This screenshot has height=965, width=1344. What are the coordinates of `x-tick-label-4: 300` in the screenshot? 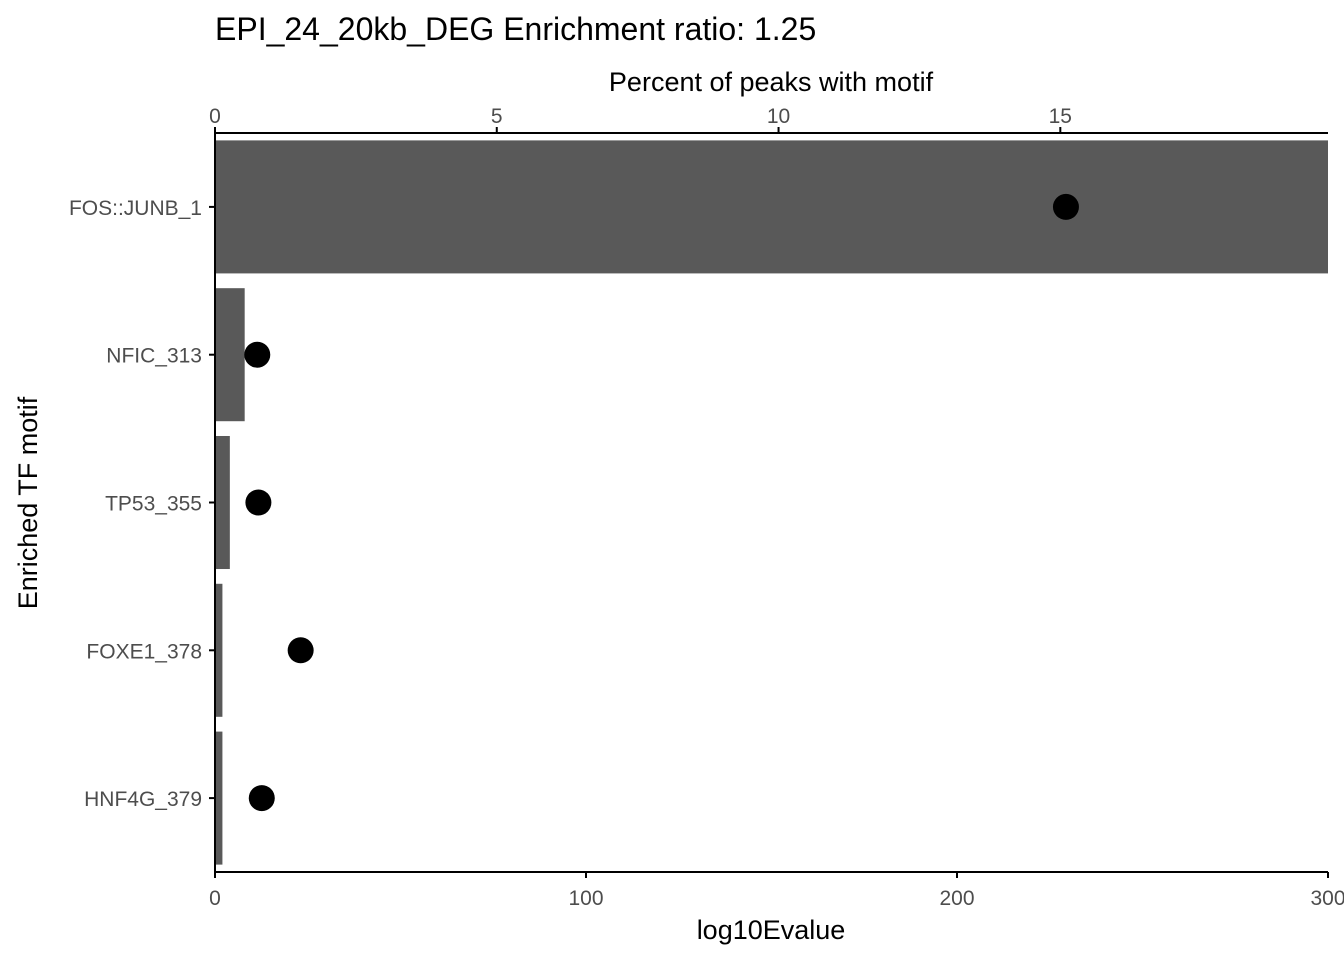 It's located at (1327, 898).